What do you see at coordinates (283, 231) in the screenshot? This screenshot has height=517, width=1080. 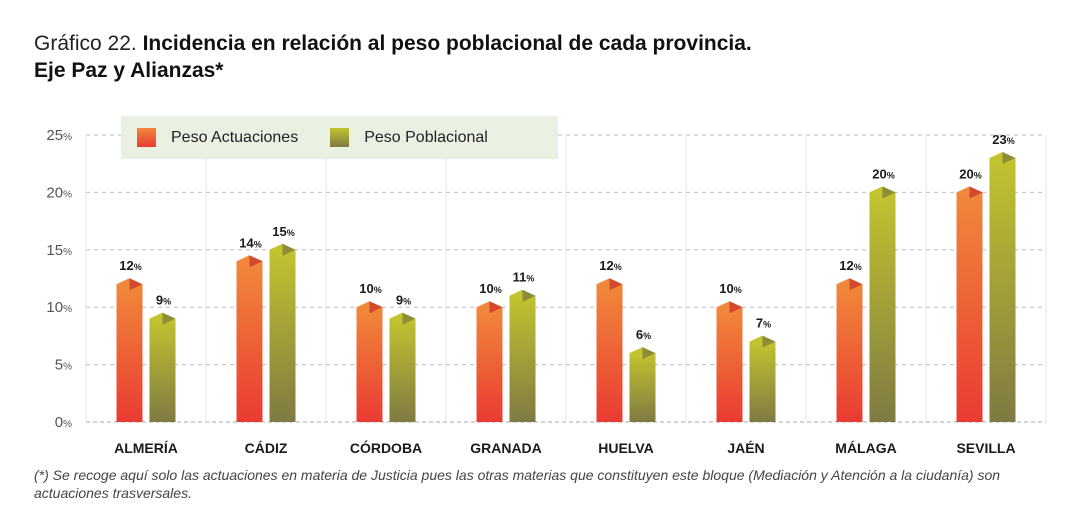 I see `data-label-poblacional: 15%` at bounding box center [283, 231].